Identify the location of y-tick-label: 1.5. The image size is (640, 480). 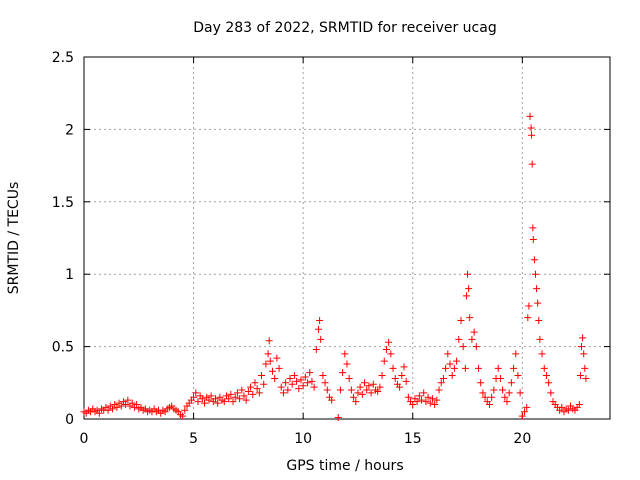
(63, 203).